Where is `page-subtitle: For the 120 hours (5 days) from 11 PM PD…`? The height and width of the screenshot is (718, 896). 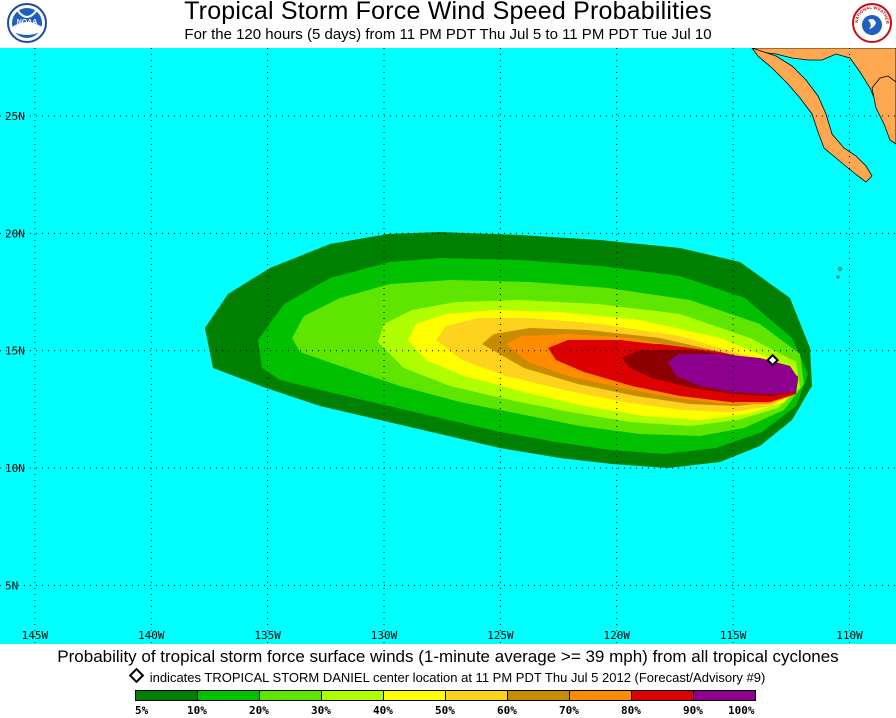 page-subtitle: For the 120 hours (5 days) from 11 PM PD… is located at coordinates (448, 34).